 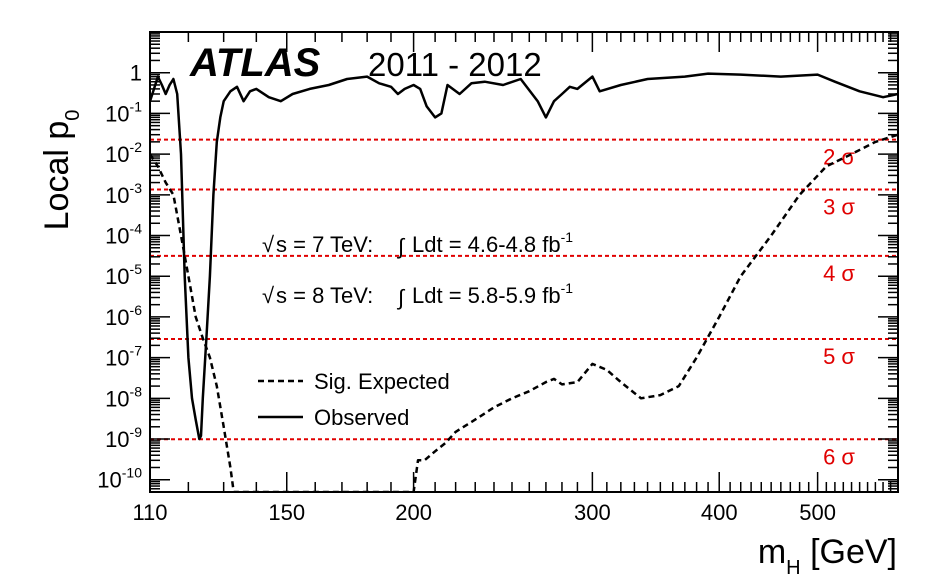 What do you see at coordinates (136, 310) in the screenshot?
I see `y-tick-exp: -6` at bounding box center [136, 310].